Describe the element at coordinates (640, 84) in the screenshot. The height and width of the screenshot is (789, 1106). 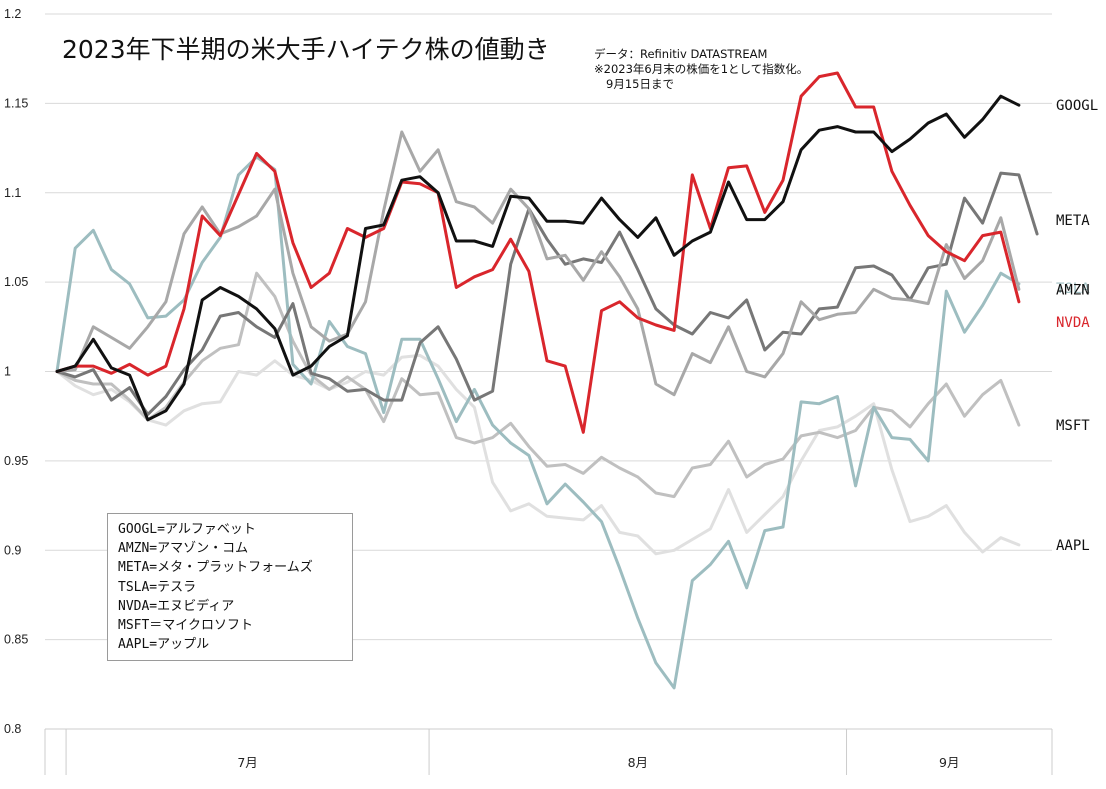
I see `source-date-line: 9月15日まで` at that location.